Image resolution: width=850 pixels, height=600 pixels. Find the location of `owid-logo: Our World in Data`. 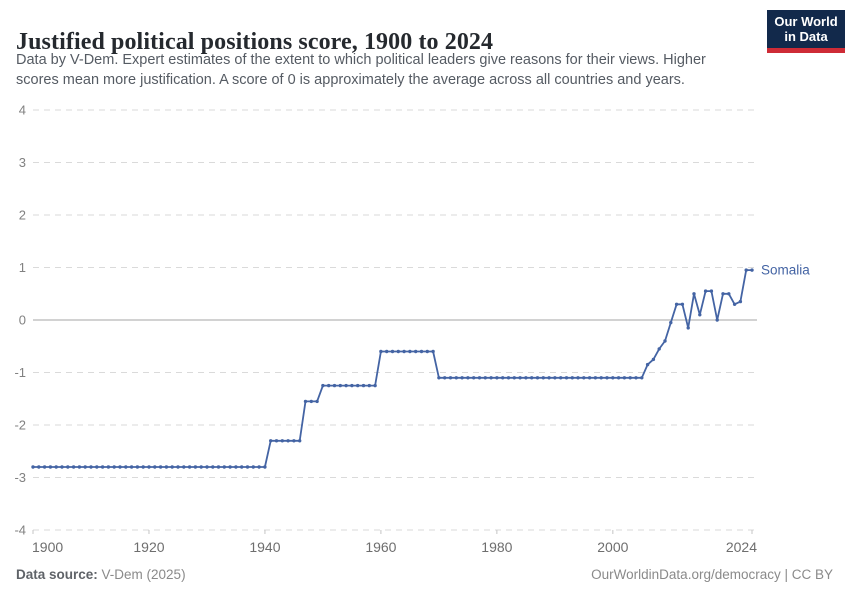

owid-logo: Our World in Data is located at coordinates (806, 31).